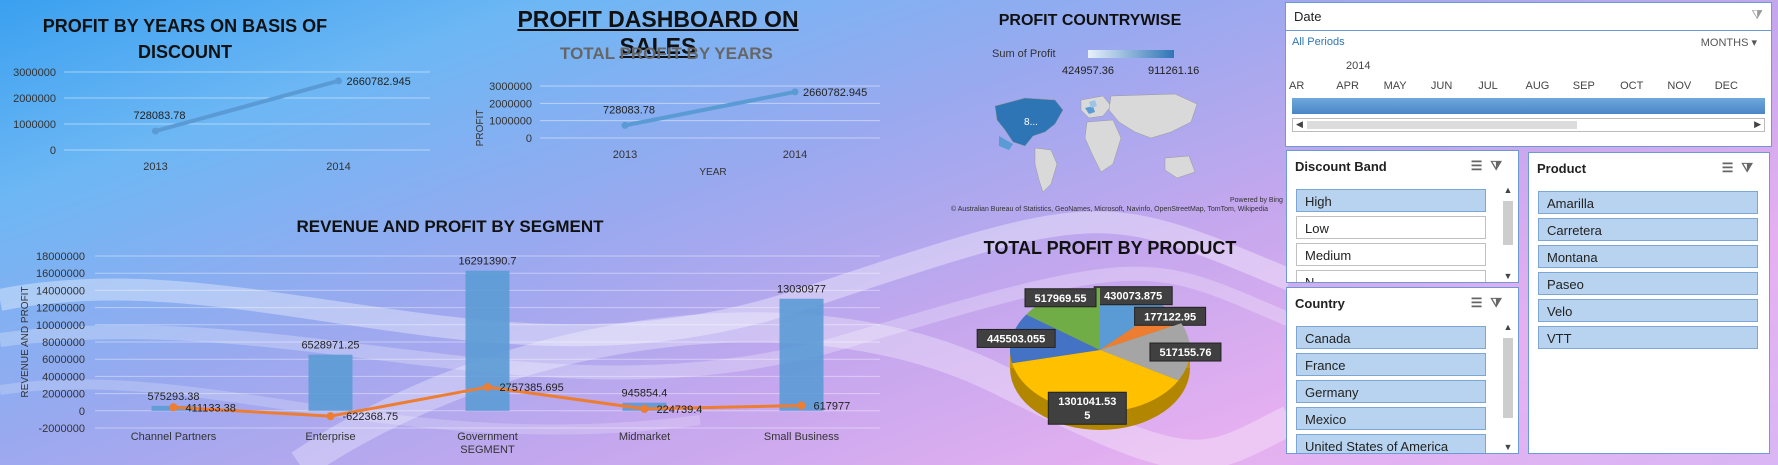  What do you see at coordinates (1537, 86) in the screenshot?
I see `timeline-month-label: AUG` at bounding box center [1537, 86].